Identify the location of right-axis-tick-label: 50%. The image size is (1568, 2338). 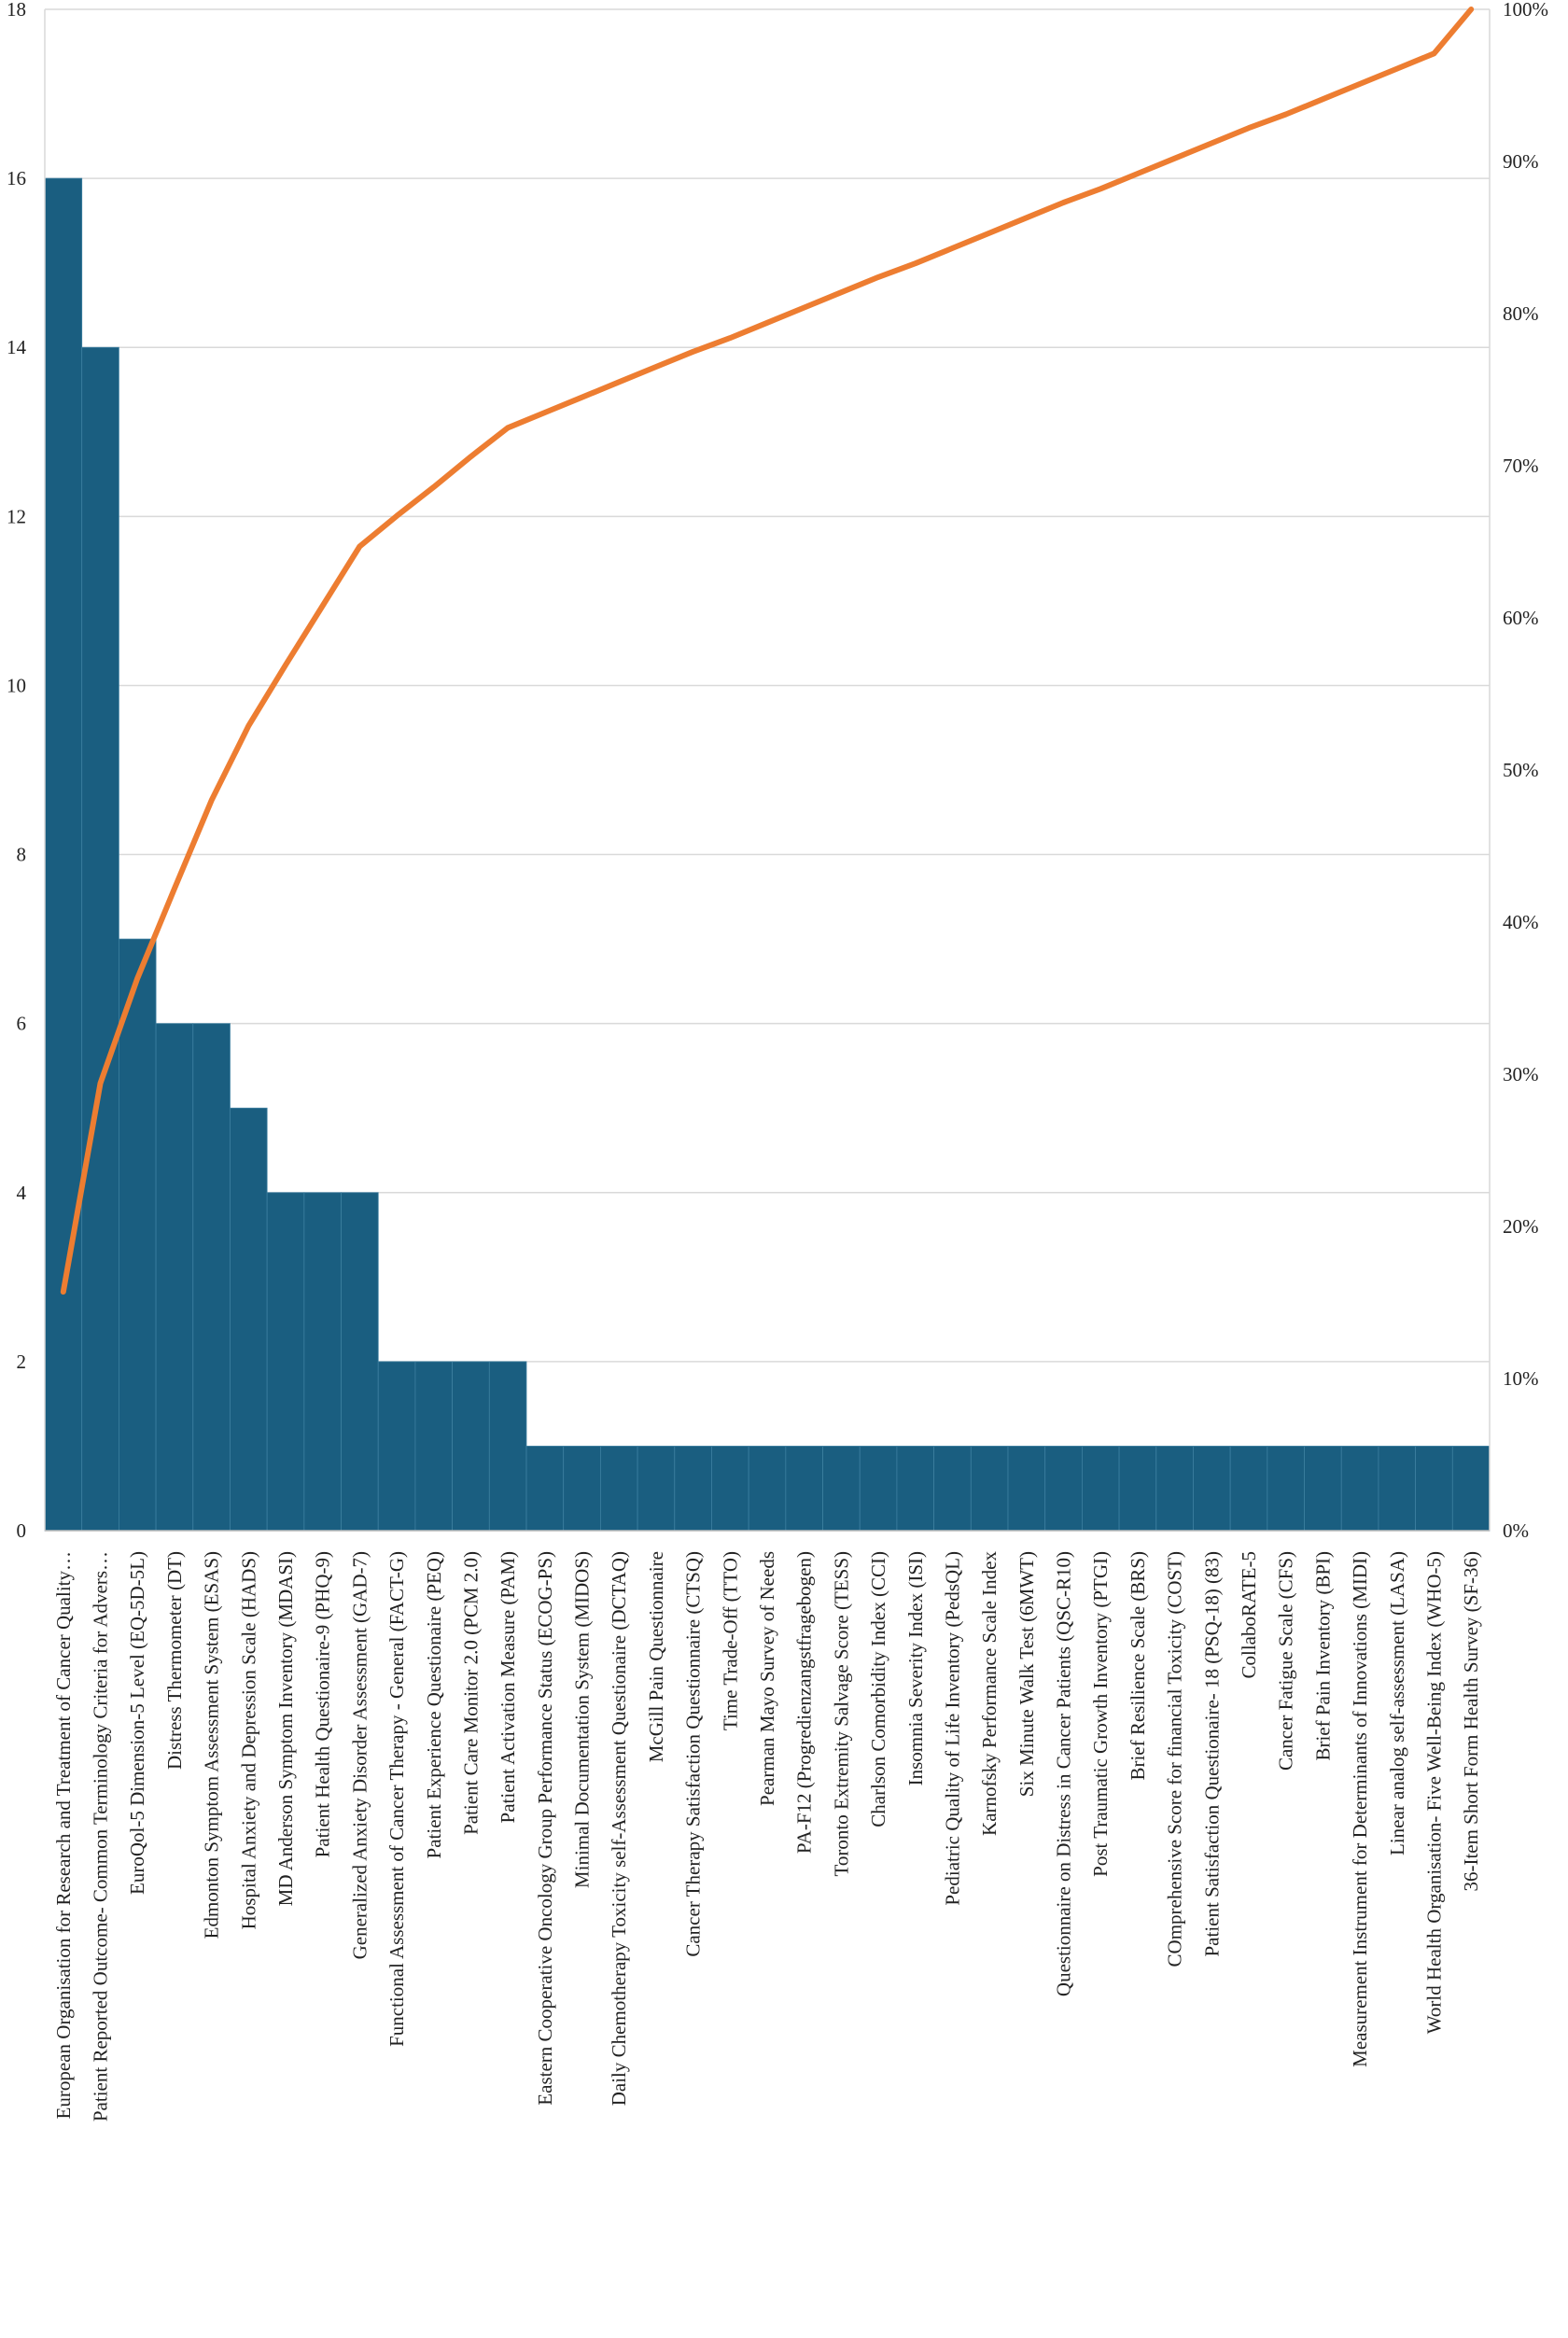
(1521, 770).